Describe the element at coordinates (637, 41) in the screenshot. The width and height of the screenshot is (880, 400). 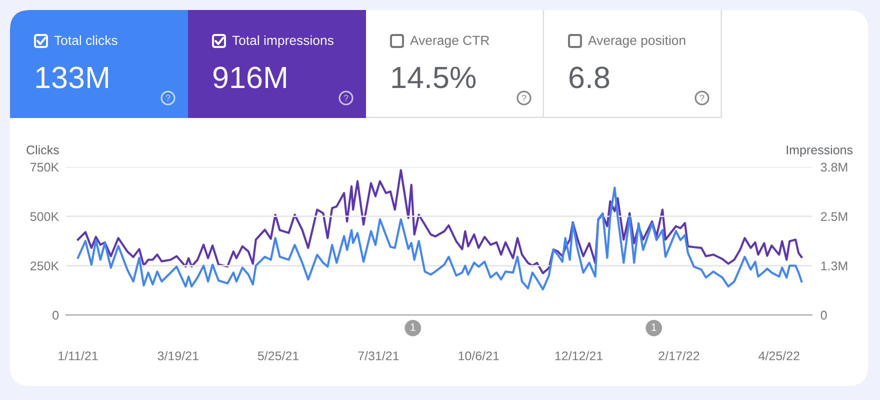
I see `text: Average position` at that location.